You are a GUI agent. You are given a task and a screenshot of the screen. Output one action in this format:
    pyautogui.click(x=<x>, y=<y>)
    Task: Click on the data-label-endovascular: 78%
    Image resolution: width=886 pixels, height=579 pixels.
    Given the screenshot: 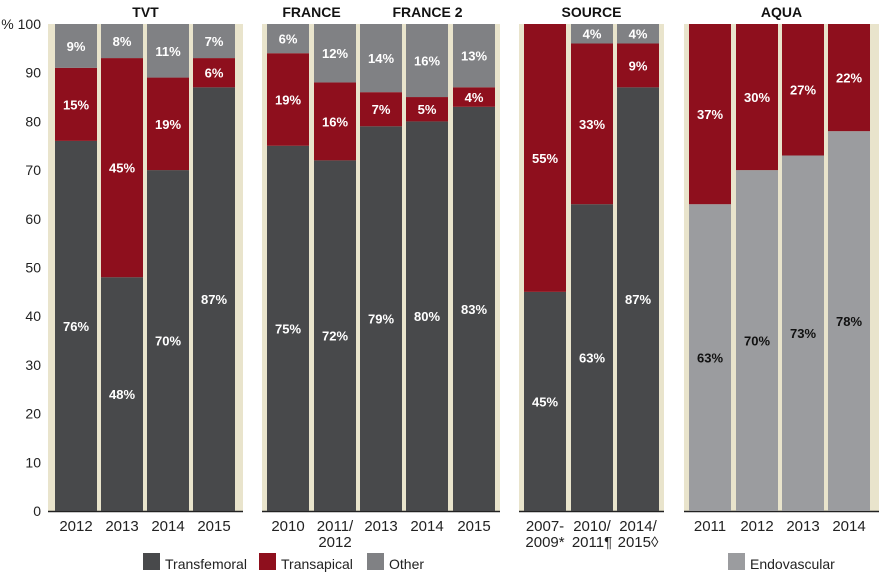 What is the action you would take?
    pyautogui.click(x=849, y=321)
    